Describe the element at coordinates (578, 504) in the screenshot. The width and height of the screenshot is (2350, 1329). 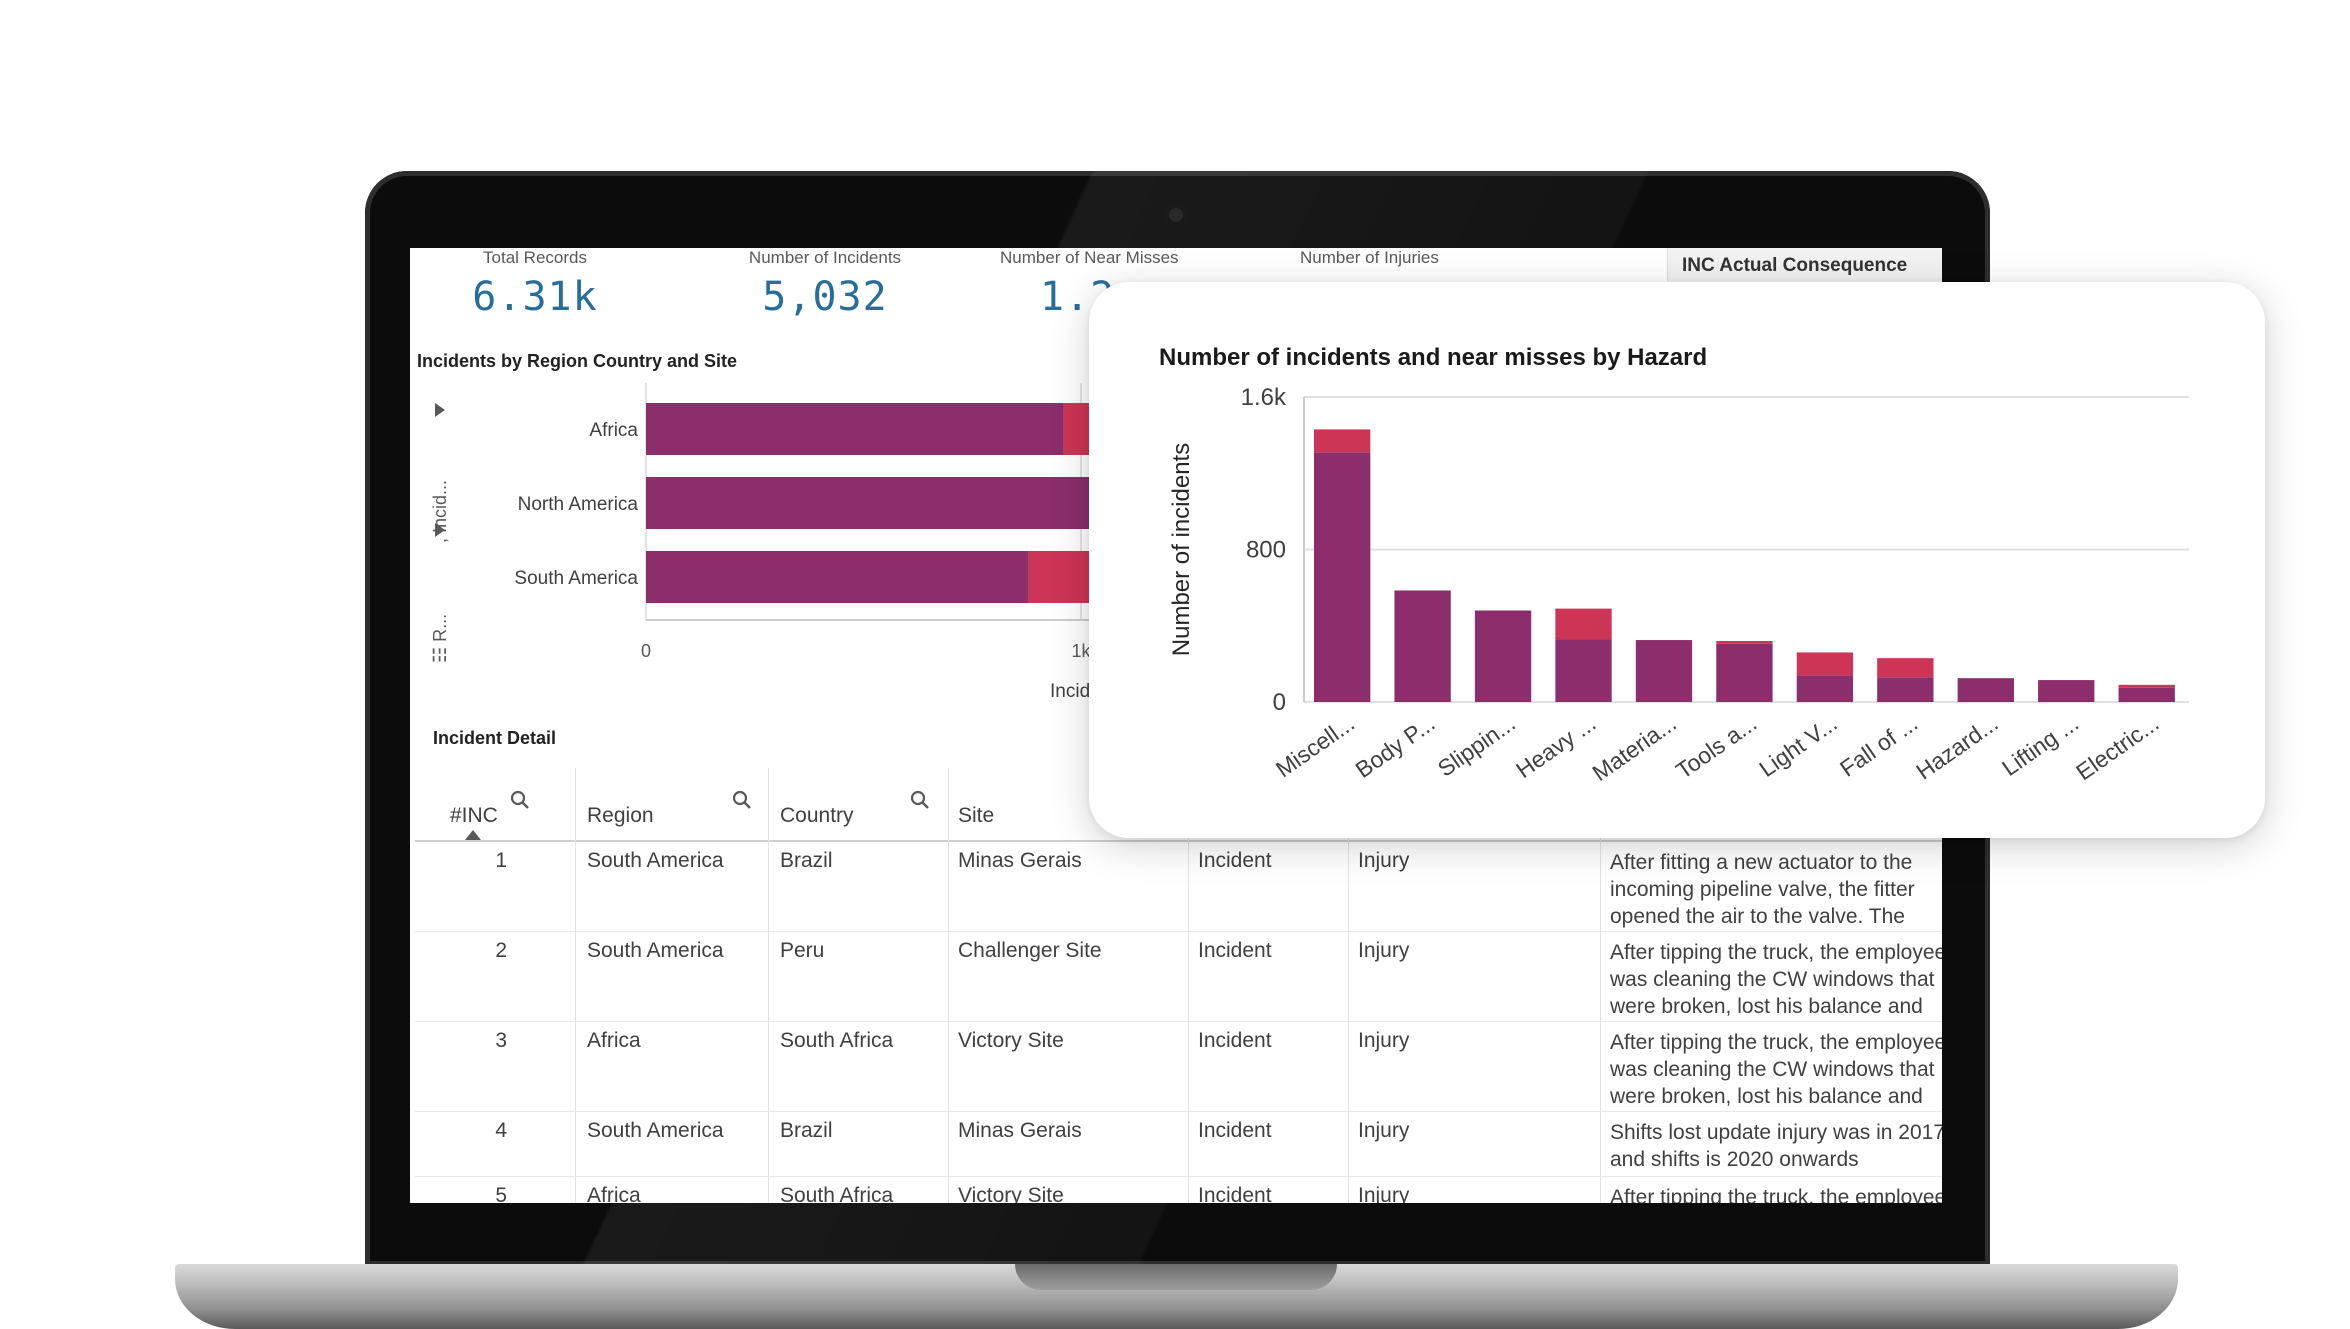
I see `bar-category-label: North America` at that location.